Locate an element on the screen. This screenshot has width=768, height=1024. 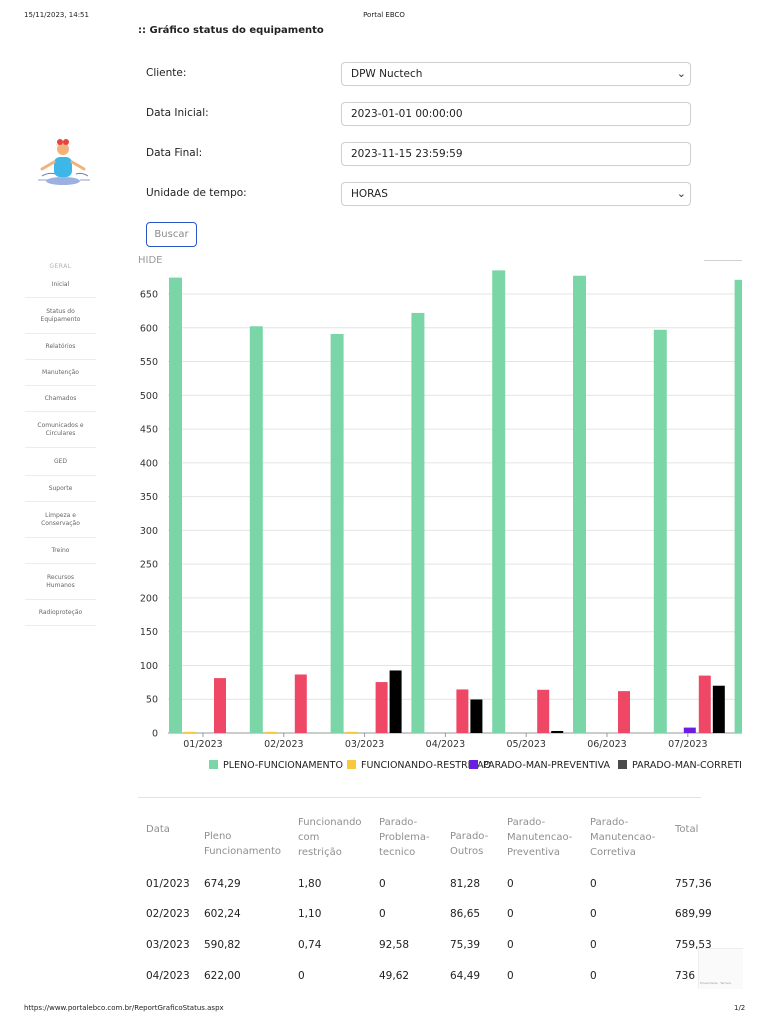
unidade-tempo-select: HORAS ⌄ is located at coordinates (516, 194).